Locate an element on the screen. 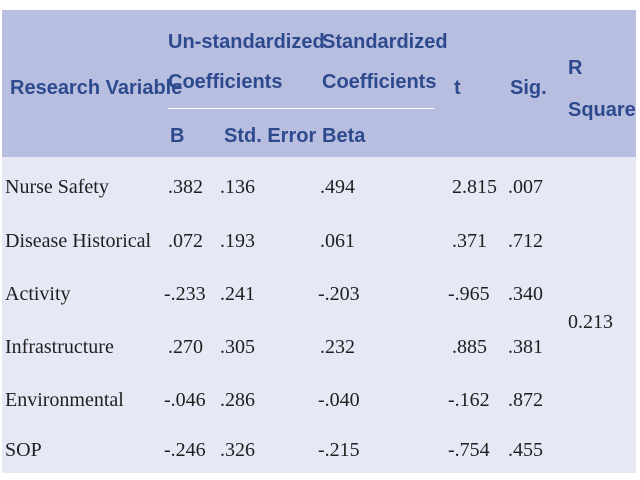  cell-std-error: .326 is located at coordinates (237, 450).